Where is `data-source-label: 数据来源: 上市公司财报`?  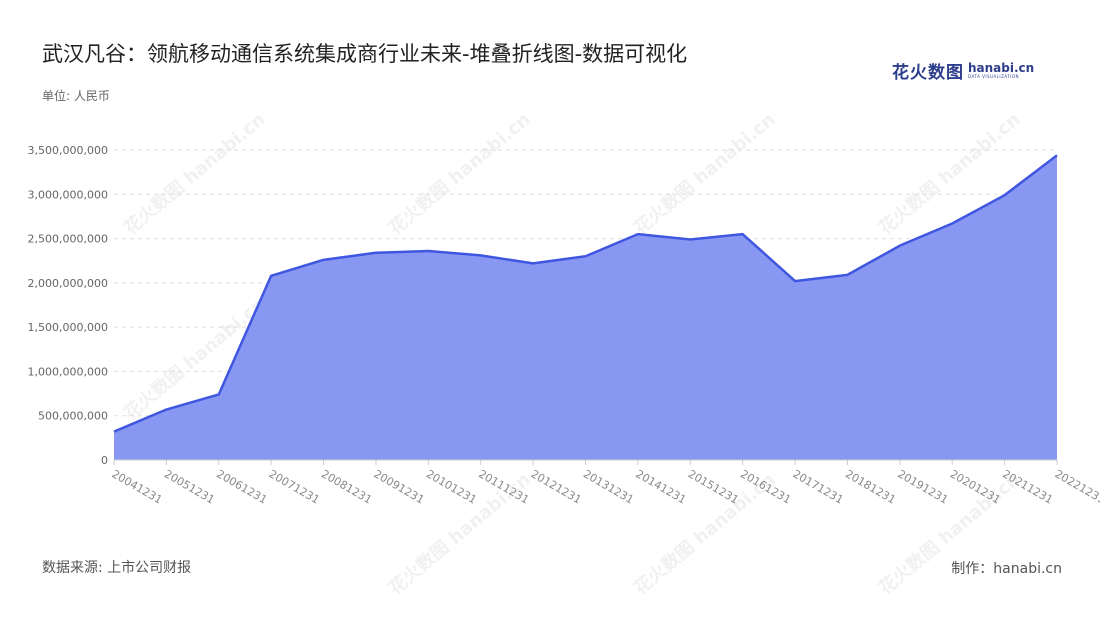
data-source-label: 数据来源: 上市公司财报 is located at coordinates (117, 568).